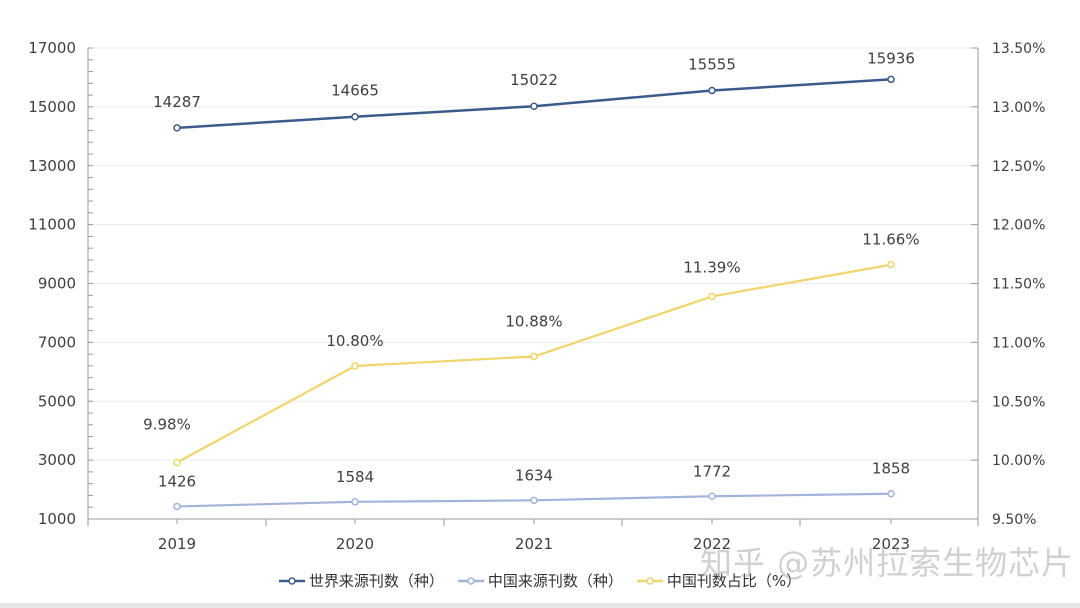 This screenshot has height=608, width=1080. I want to click on y-axis-tick-label: 7000, so click(57, 342).